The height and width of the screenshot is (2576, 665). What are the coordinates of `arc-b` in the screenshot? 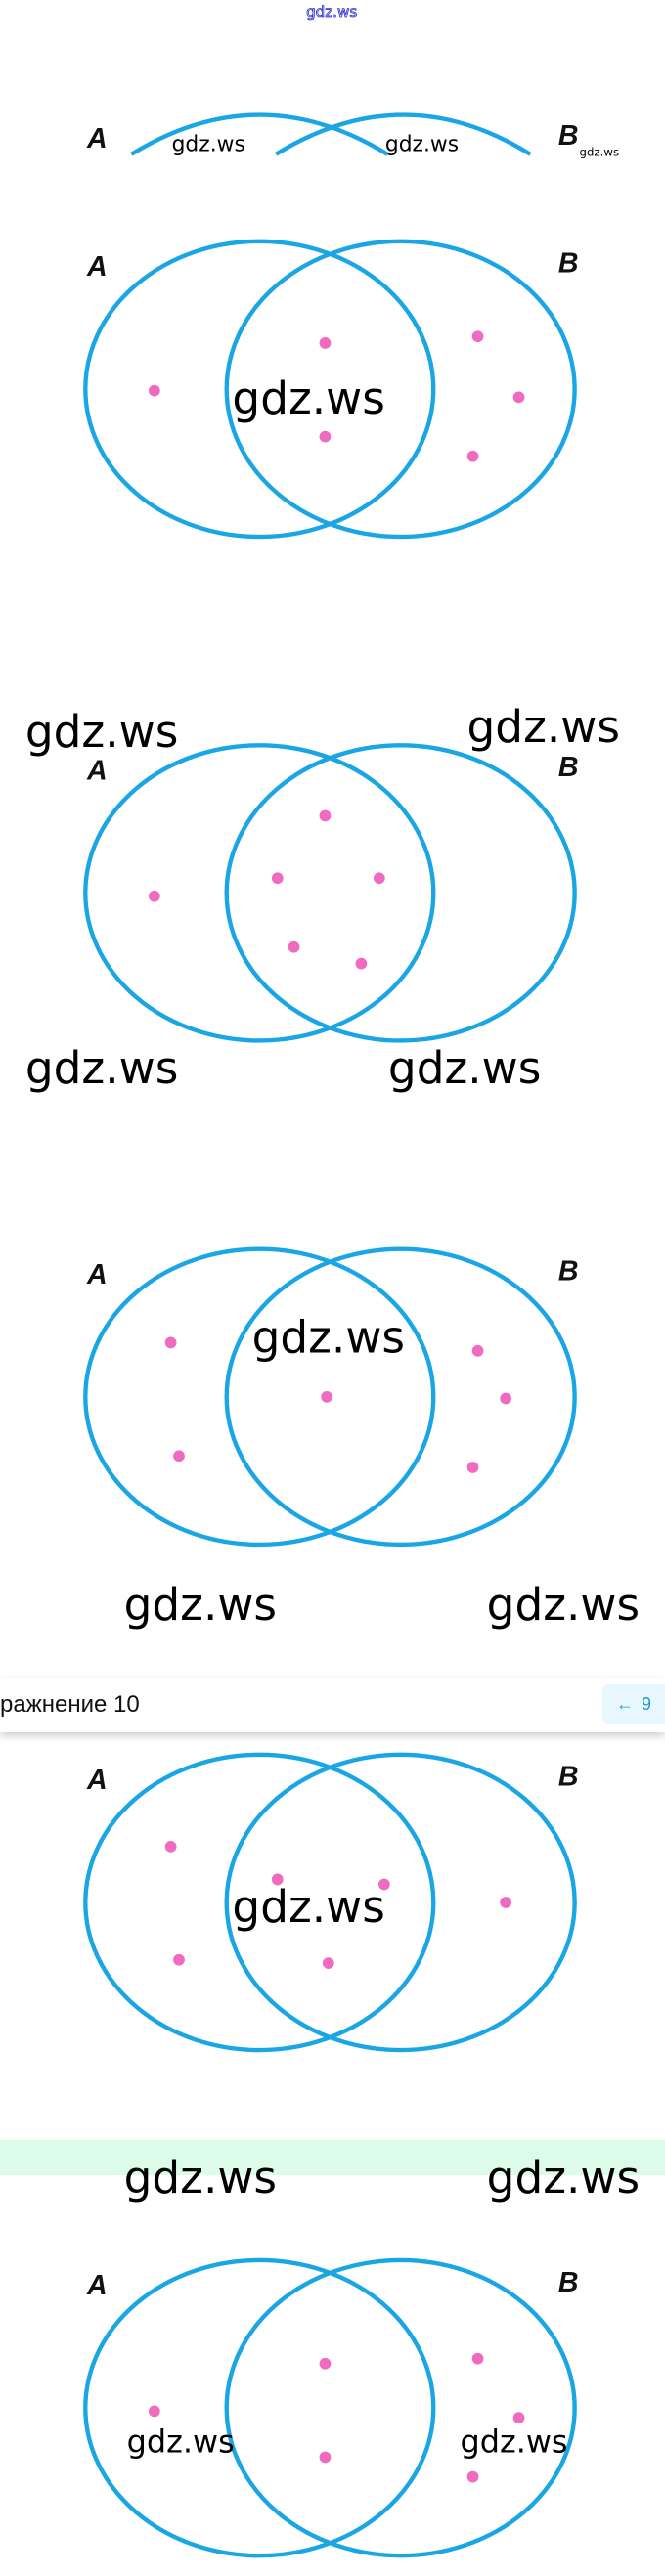 It's located at (403, 134).